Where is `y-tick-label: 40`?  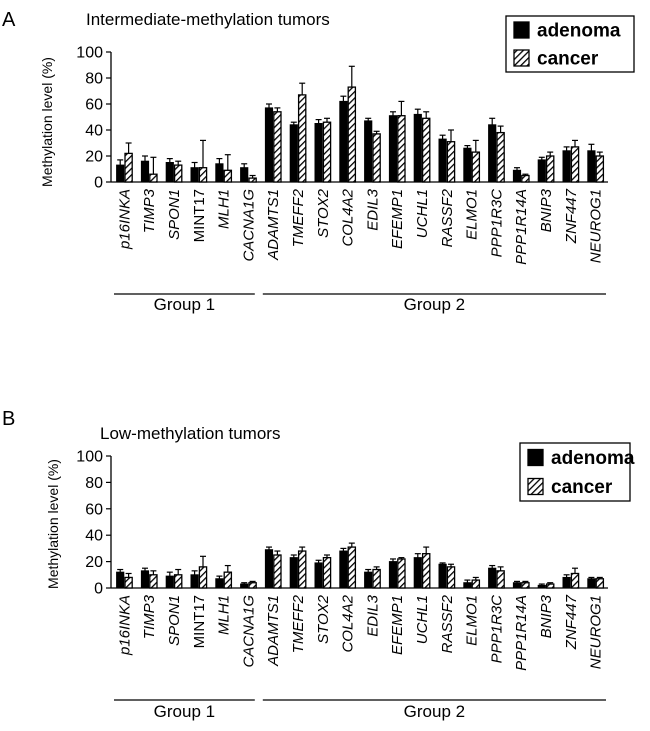 y-tick-label: 40 is located at coordinates (94, 536).